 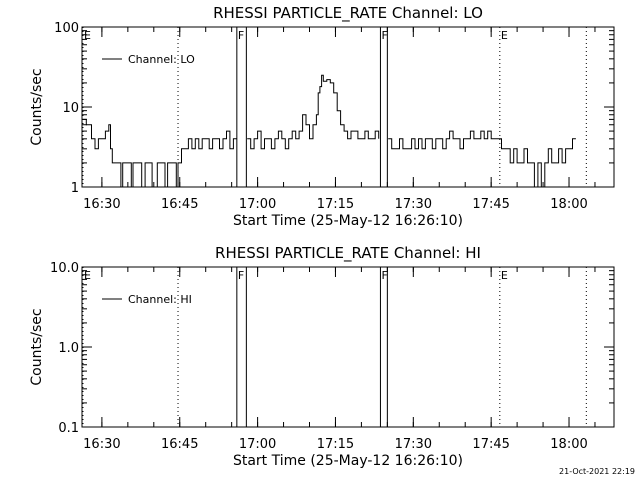 I want to click on y-tick-label: 10, so click(x=70, y=108).